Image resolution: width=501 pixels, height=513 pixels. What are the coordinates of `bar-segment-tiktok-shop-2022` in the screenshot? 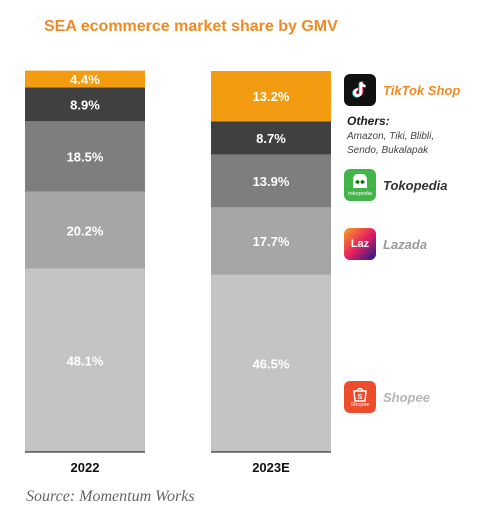 It's located at (85, 79).